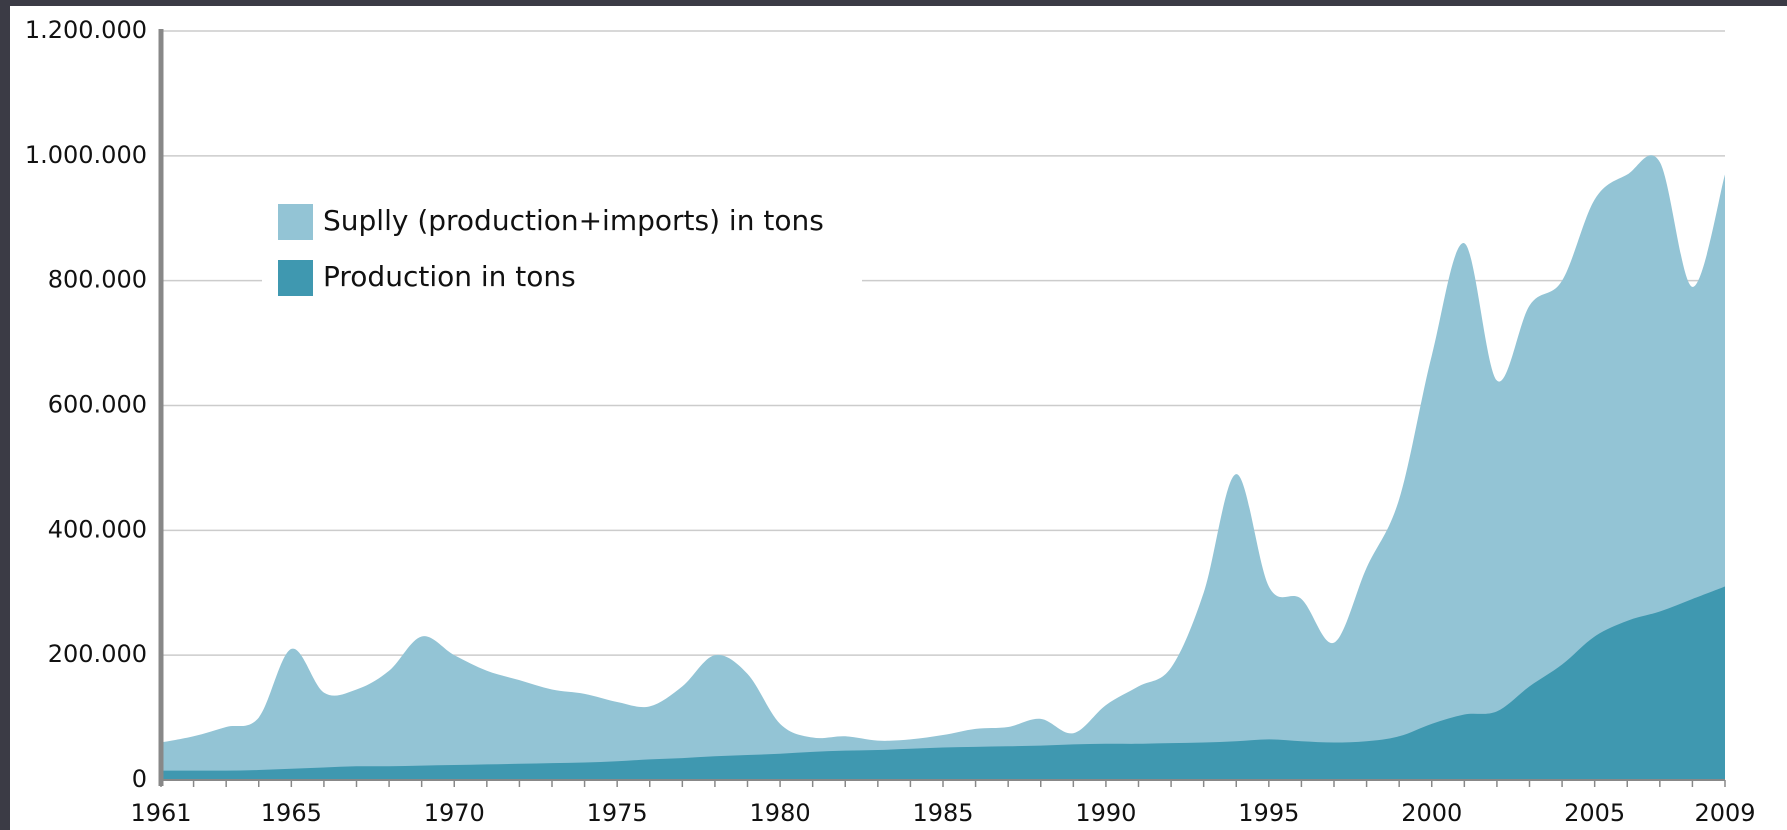  What do you see at coordinates (291, 813) in the screenshot?
I see `x-tick-label: 1965` at bounding box center [291, 813].